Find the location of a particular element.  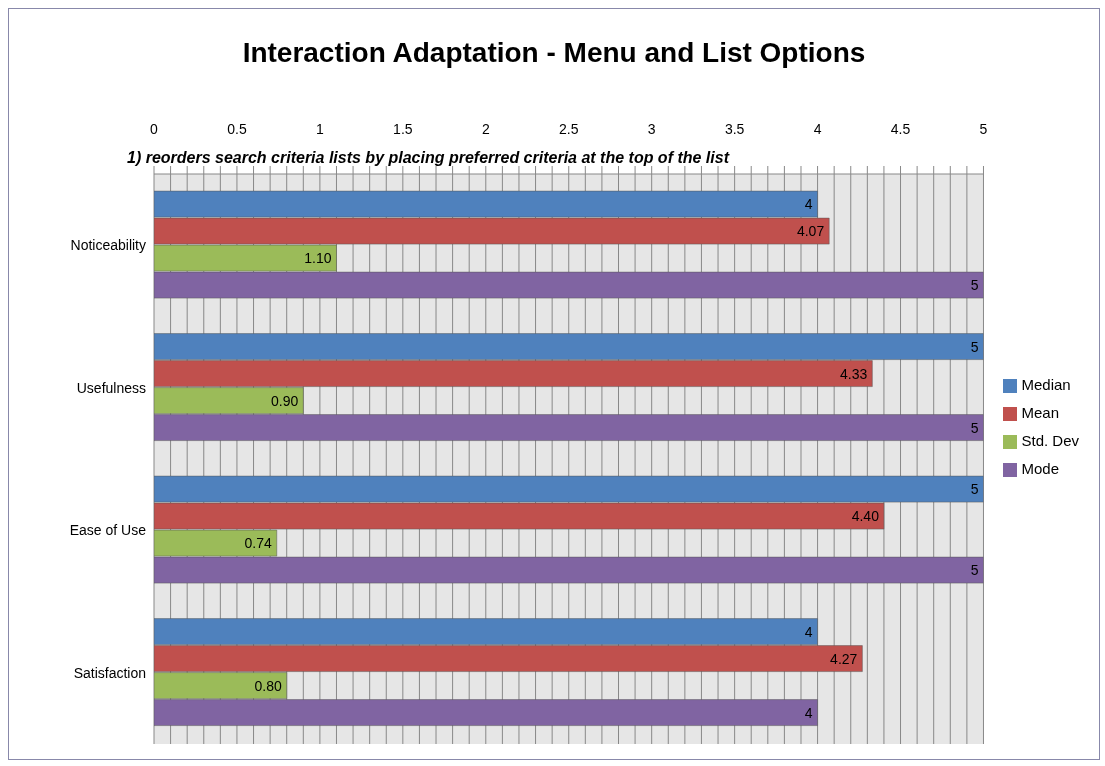

x-tick-label: 2.5 is located at coordinates (569, 129).